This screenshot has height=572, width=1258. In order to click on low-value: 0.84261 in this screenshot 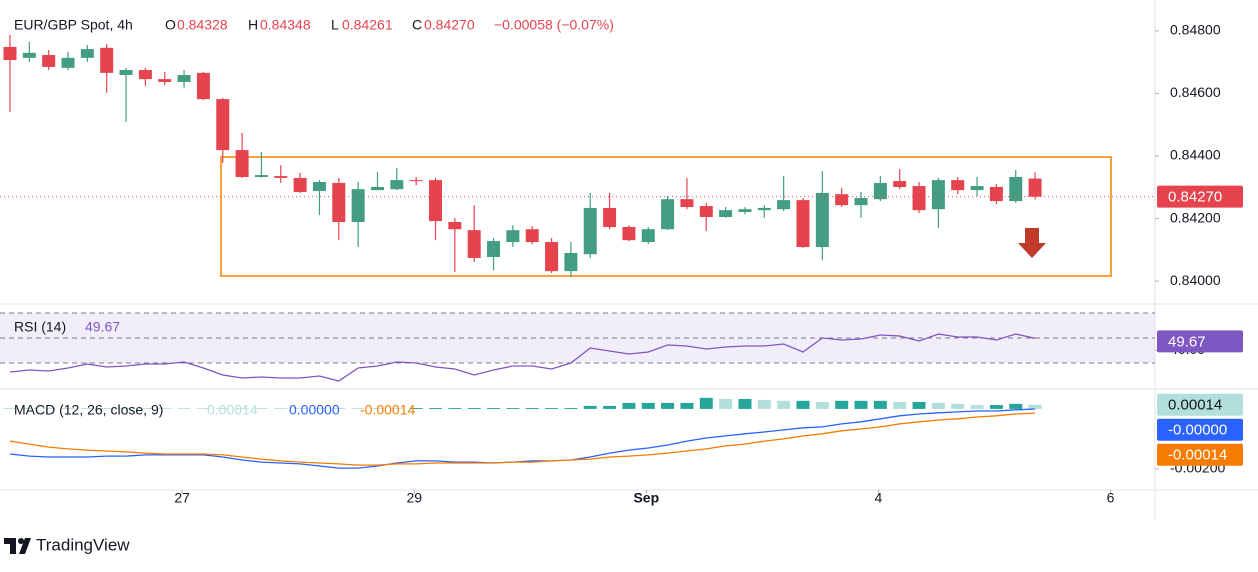, I will do `click(367, 25)`.